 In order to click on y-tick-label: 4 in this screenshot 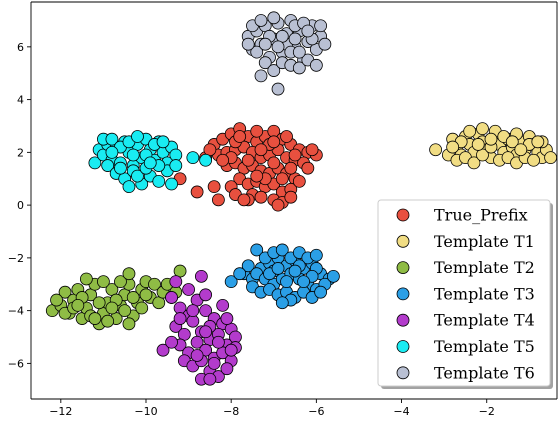, I will do `click(20, 100)`.